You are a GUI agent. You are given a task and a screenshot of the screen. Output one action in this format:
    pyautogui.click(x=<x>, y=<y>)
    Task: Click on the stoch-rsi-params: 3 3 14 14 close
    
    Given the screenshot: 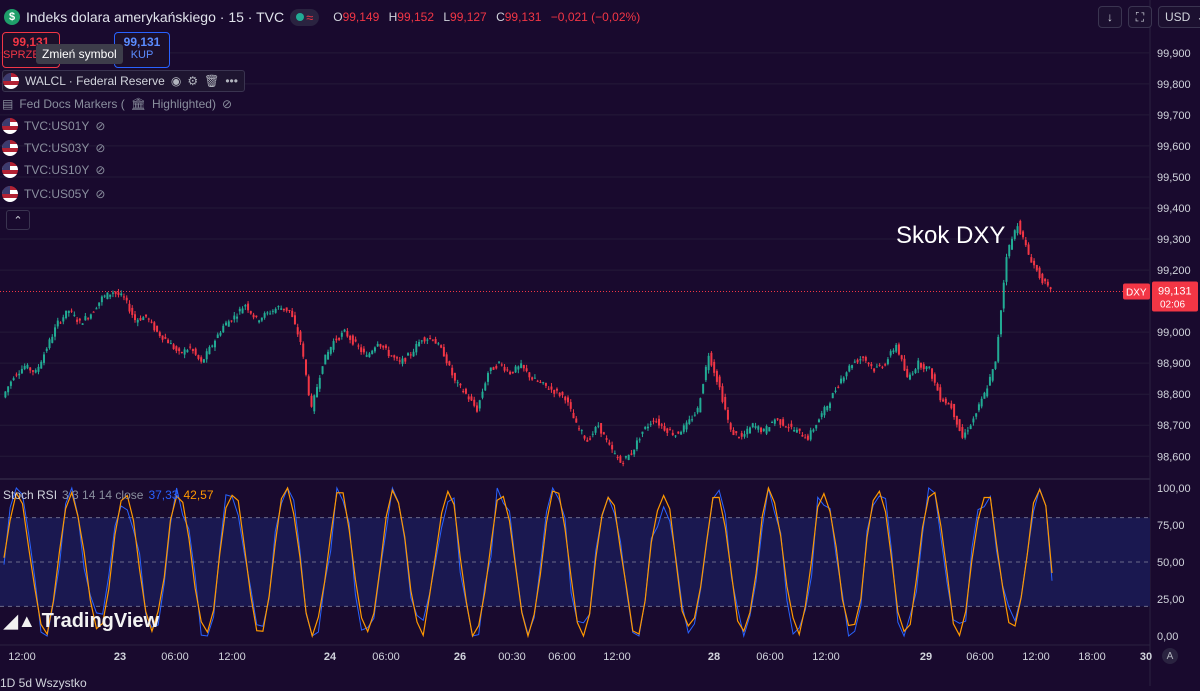 What is the action you would take?
    pyautogui.click(x=103, y=495)
    